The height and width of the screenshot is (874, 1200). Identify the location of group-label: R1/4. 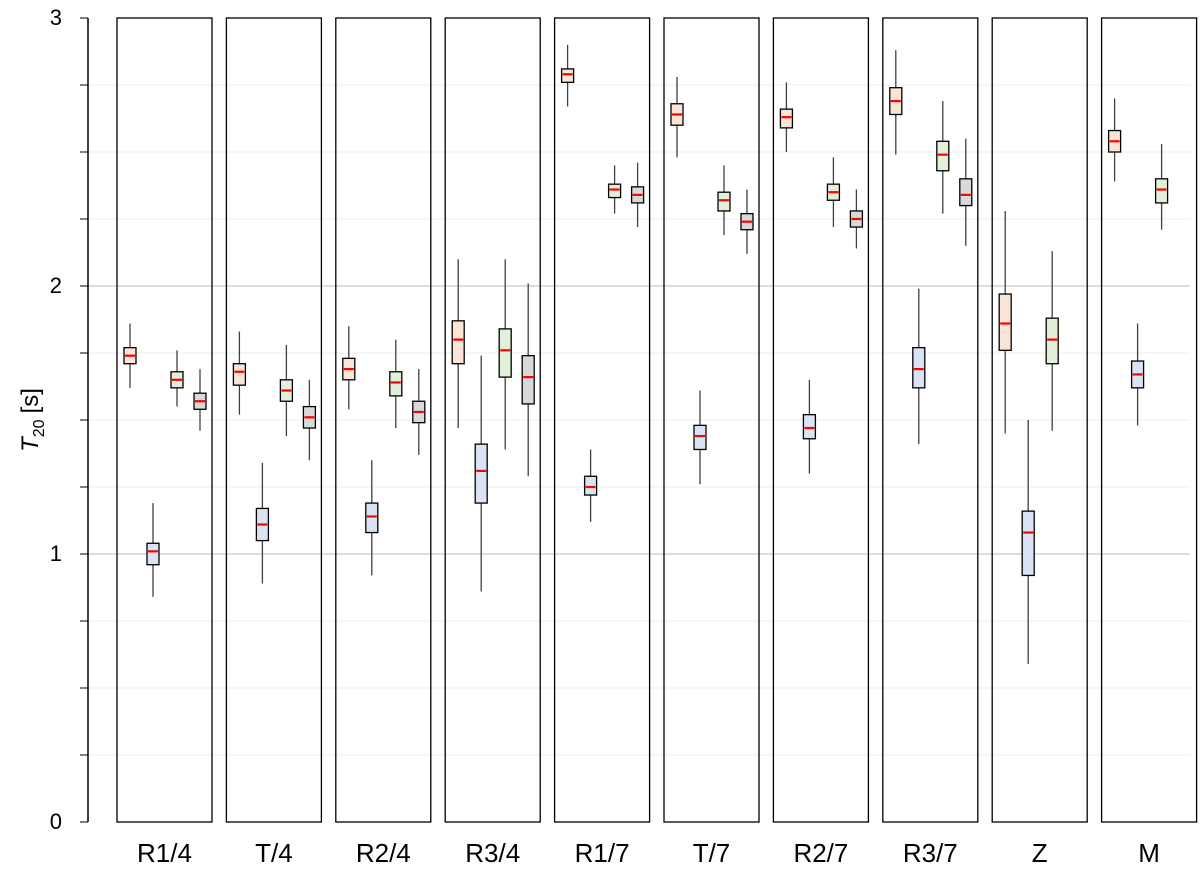
(164, 853).